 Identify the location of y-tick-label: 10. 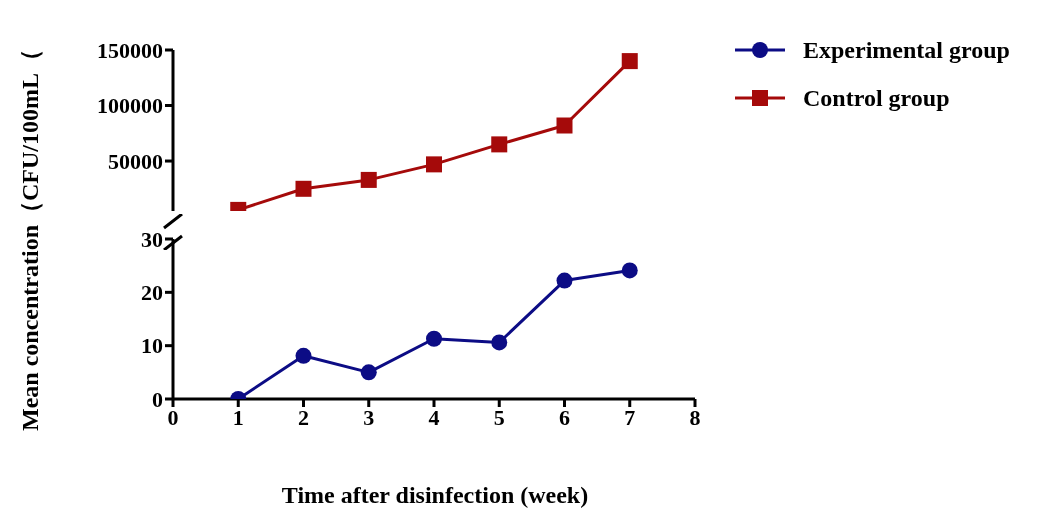
(152, 346).